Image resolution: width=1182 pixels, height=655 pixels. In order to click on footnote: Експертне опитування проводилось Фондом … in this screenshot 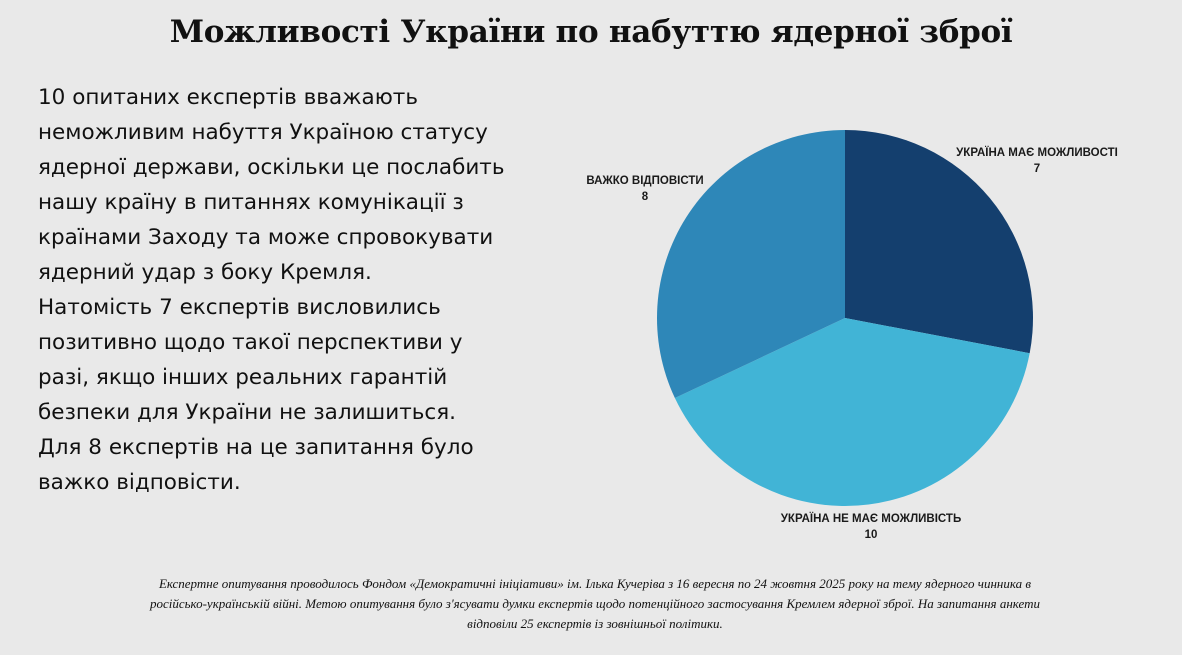, I will do `click(595, 603)`.